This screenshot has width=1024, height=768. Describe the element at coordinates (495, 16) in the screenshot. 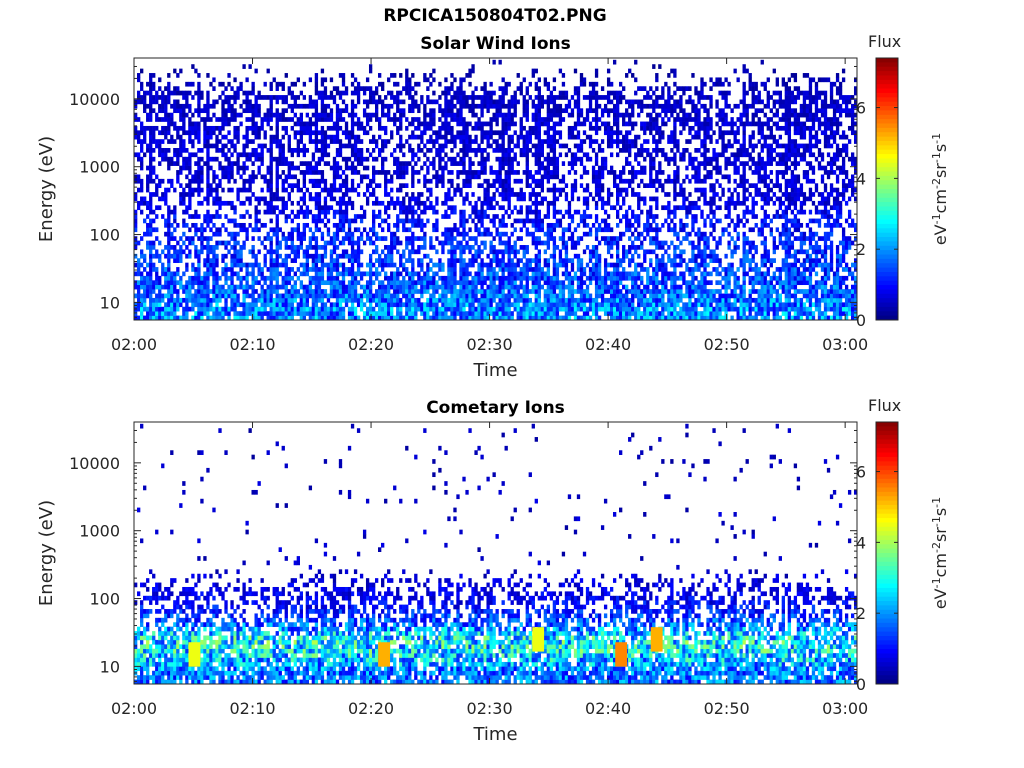

I see `figure-title: RPCICA150804T02.PNG` at that location.